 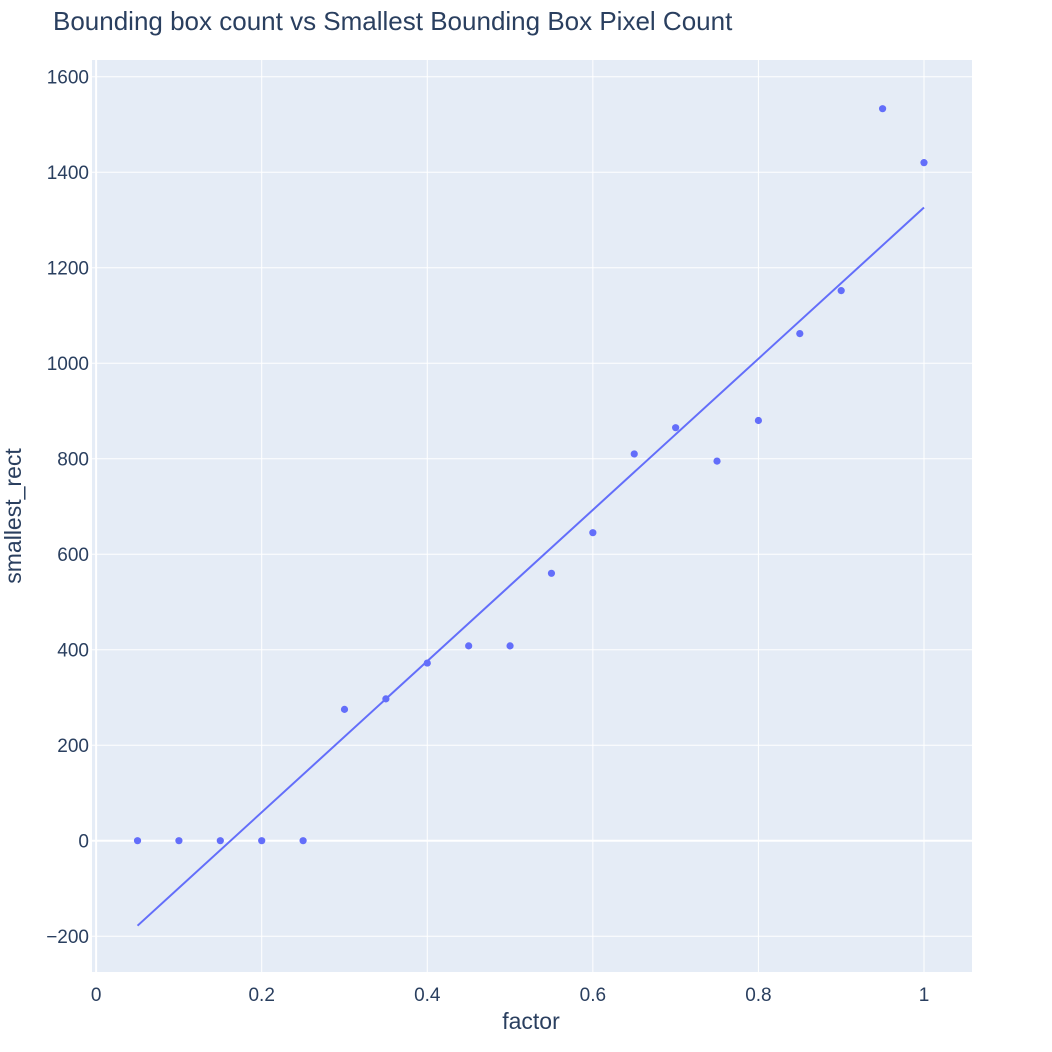 I want to click on x-tick-label: 0.2, so click(x=261, y=995).